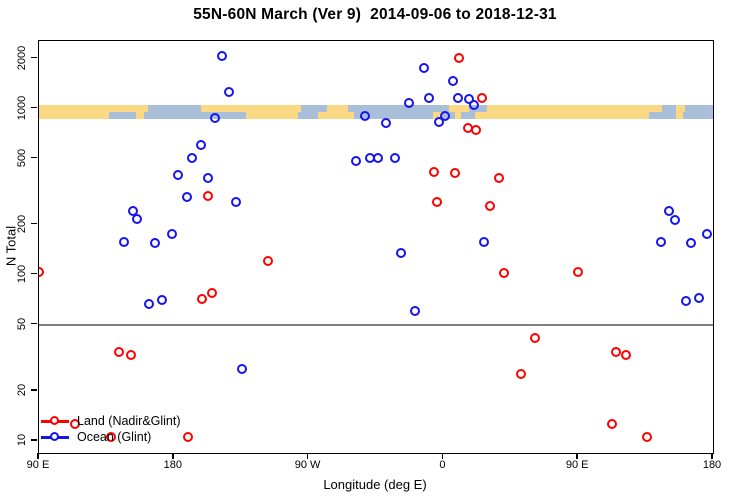 This screenshot has width=750, height=500. I want to click on x-axis-tick-label: 90 E, so click(577, 465).